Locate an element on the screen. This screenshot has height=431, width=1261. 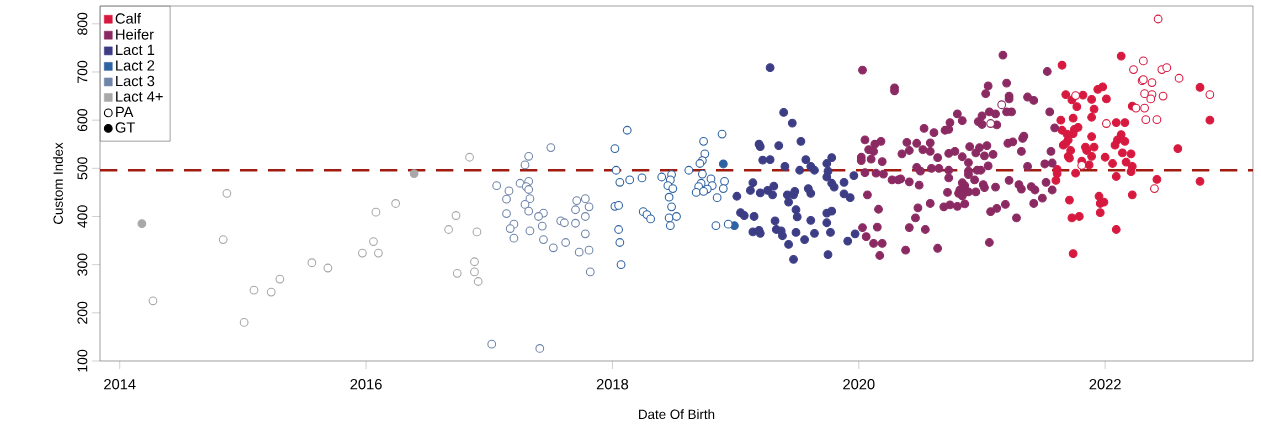
y-axis-title: Custom Index is located at coordinates (58, 183).